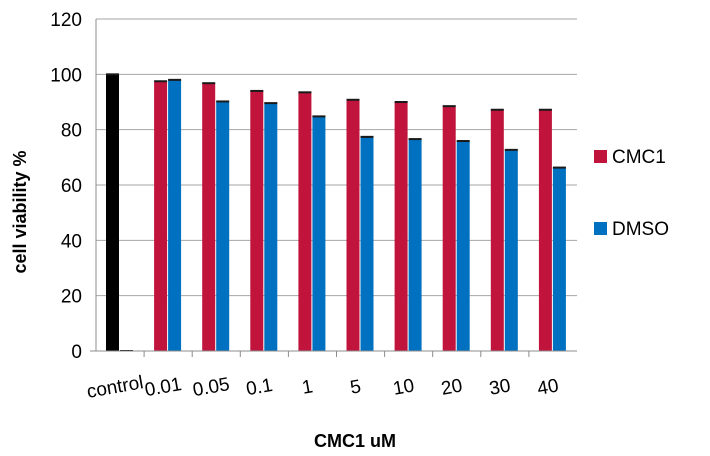 The width and height of the screenshot is (710, 456). What do you see at coordinates (403, 387) in the screenshot?
I see `x-tick-label: 10` at bounding box center [403, 387].